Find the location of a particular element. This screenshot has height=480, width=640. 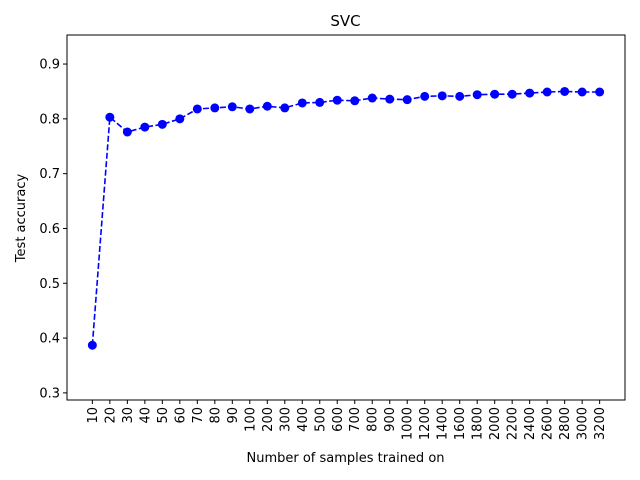

x-tick-label: 200 is located at coordinates (268, 419).